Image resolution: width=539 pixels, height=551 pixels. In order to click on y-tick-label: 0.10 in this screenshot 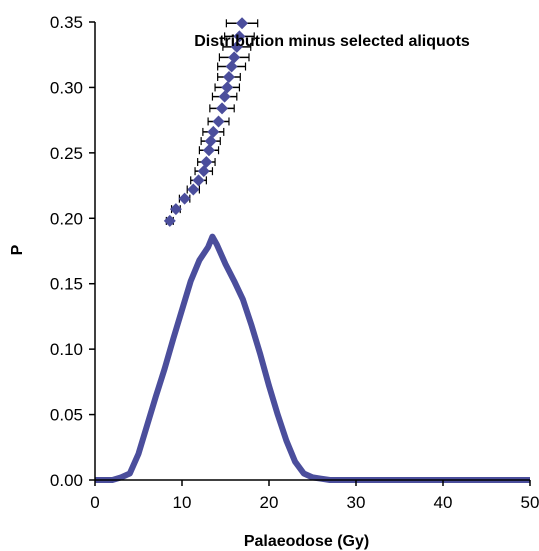, I will do `click(66, 349)`.